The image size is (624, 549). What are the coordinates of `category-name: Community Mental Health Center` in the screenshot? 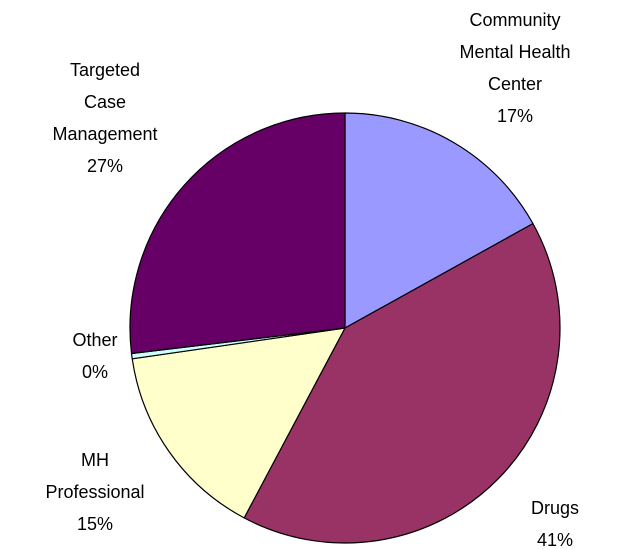 It's located at (515, 52).